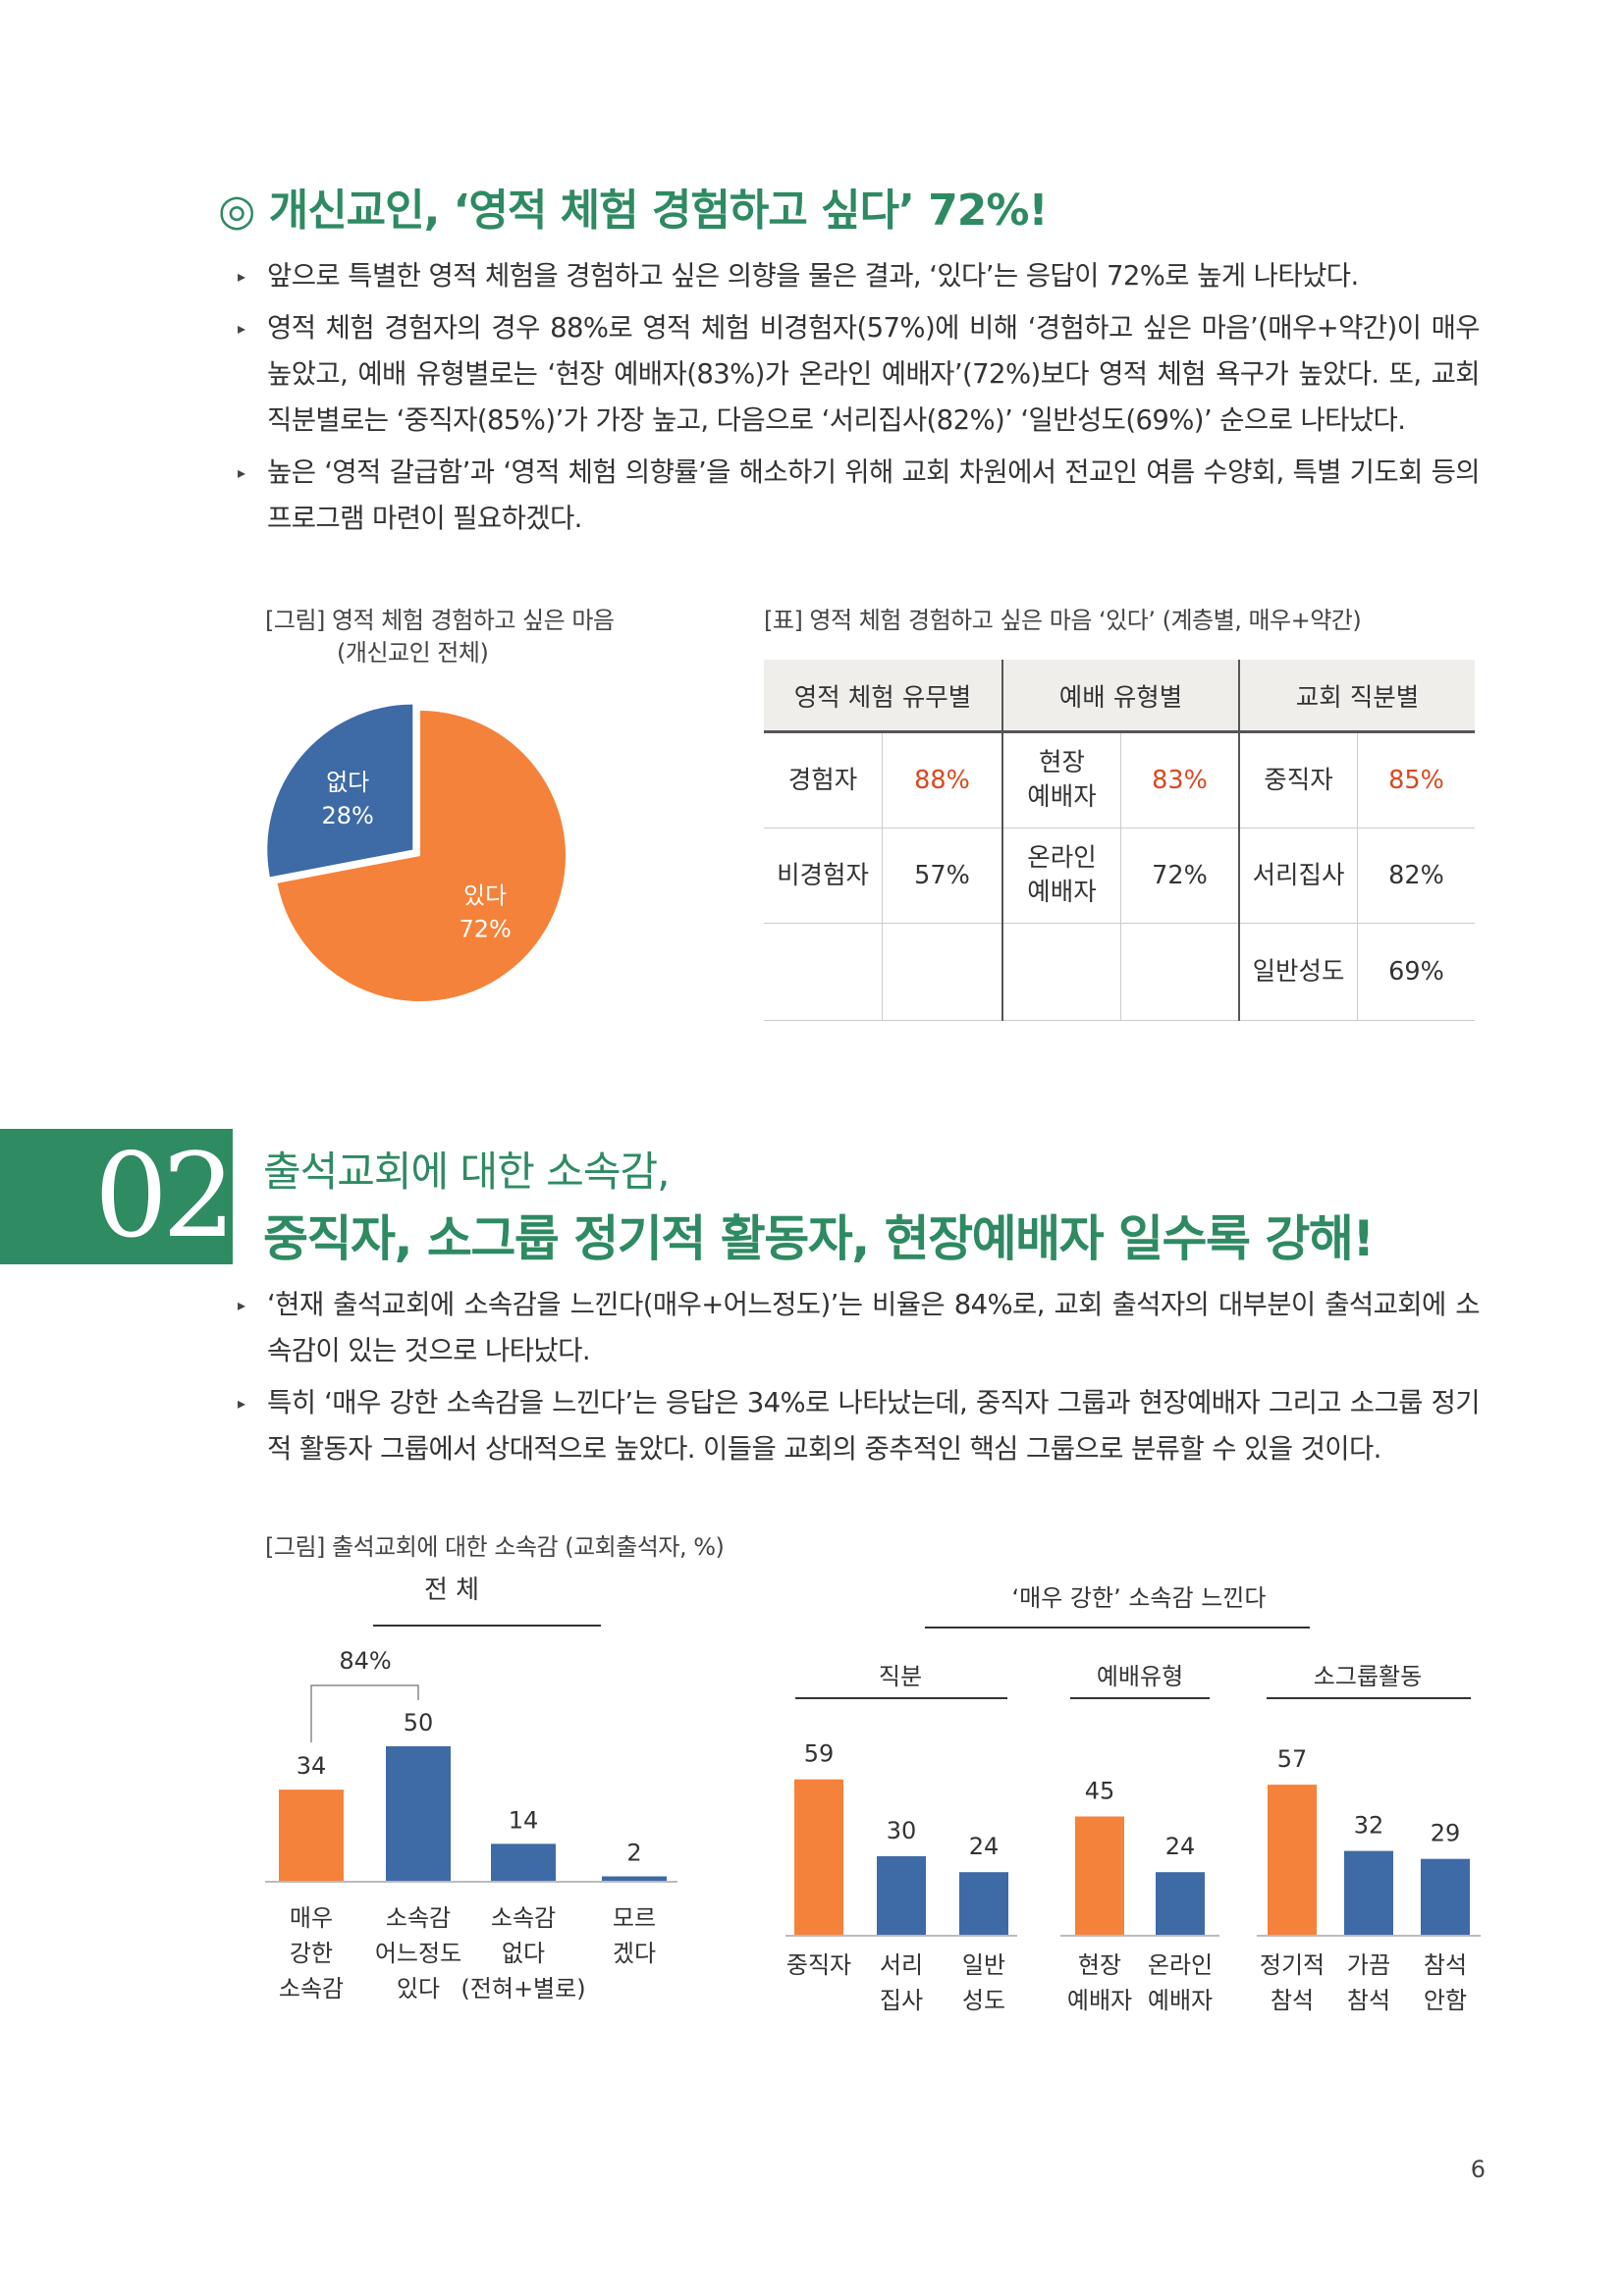 The height and width of the screenshot is (2296, 1623). I want to click on section-number-box, so click(116, 1196).